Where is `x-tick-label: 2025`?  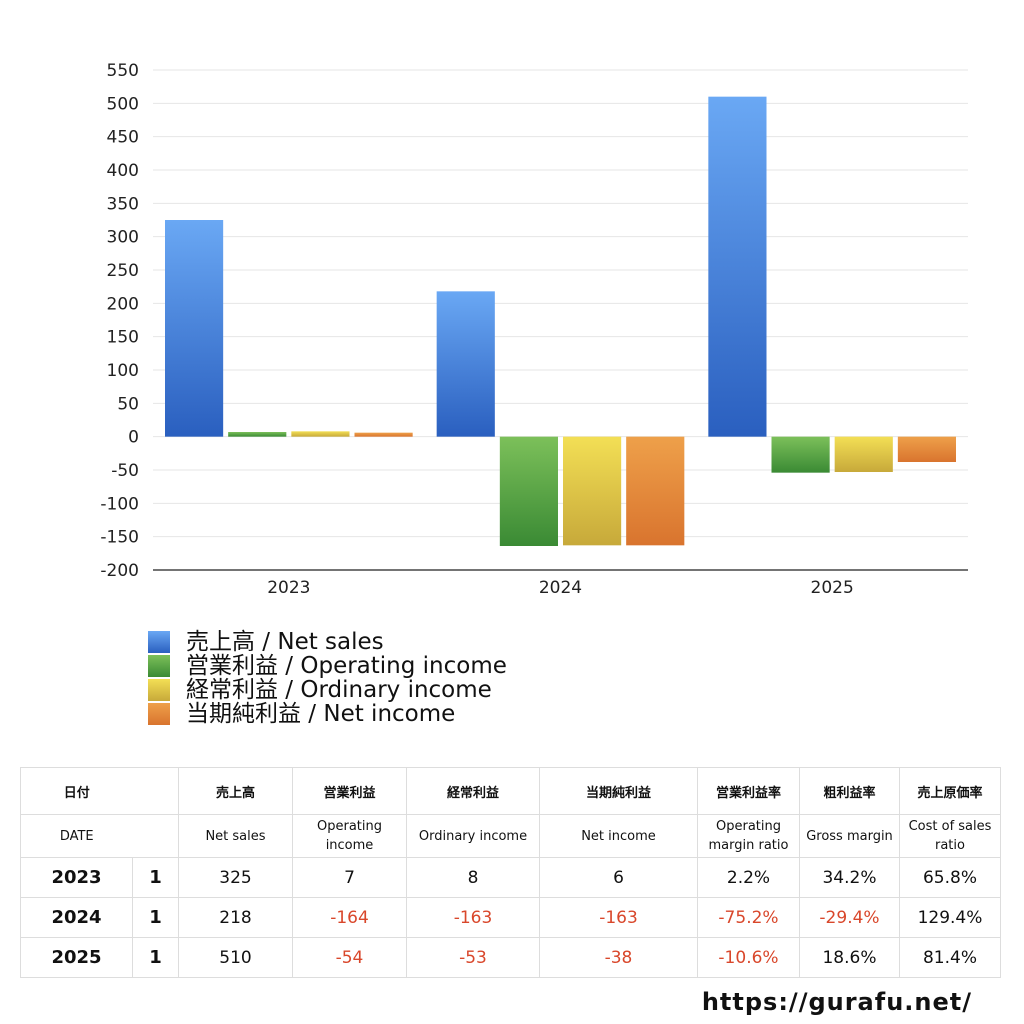 x-tick-label: 2025 is located at coordinates (832, 588).